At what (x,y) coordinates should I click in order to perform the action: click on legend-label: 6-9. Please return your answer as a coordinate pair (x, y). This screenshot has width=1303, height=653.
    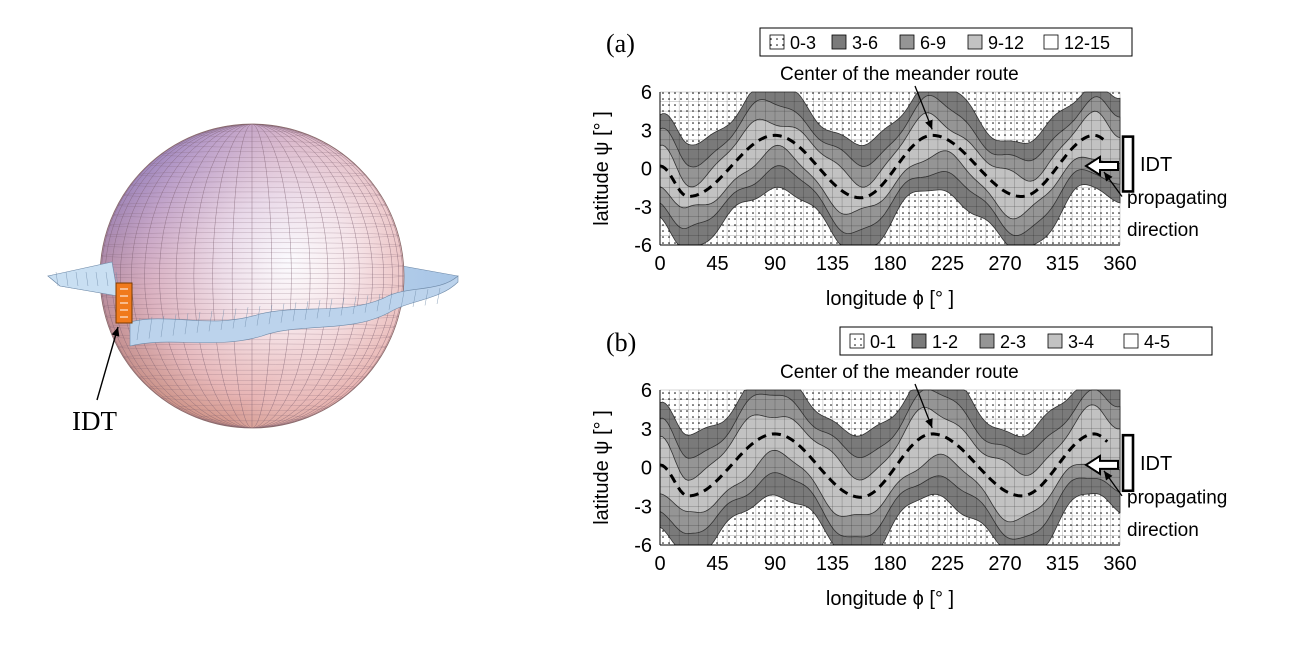
    Looking at the image, I should click on (933, 43).